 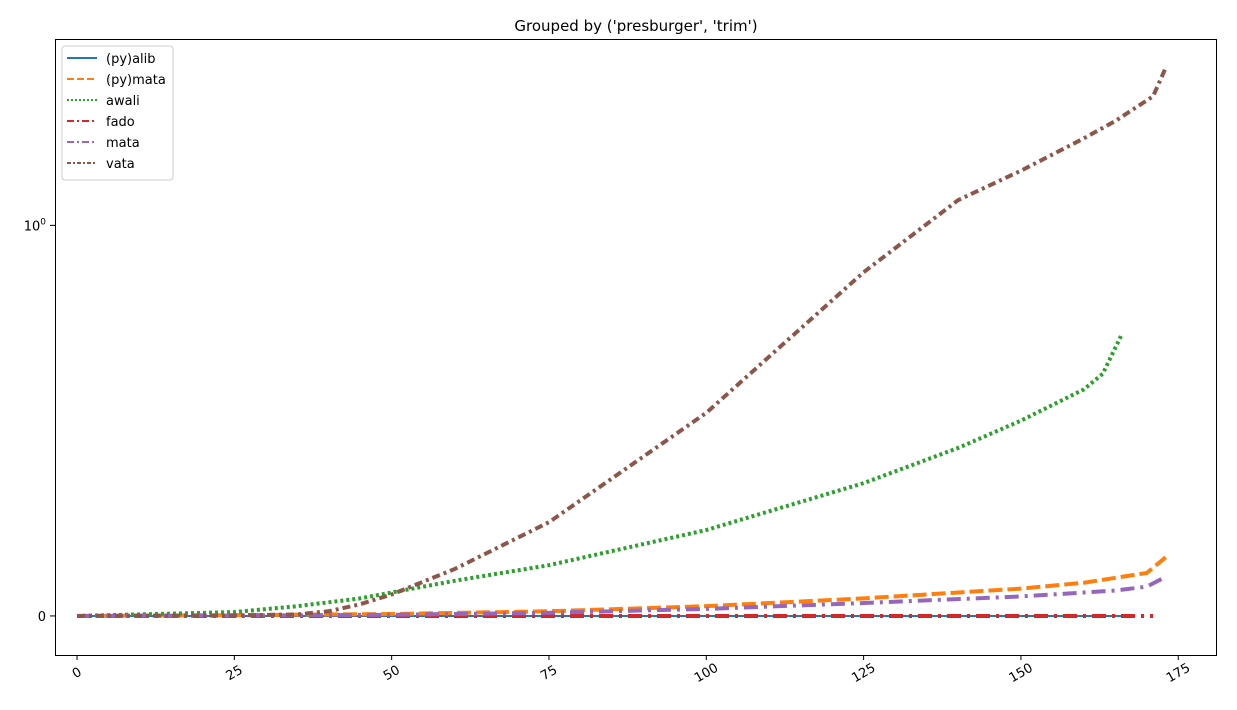 What do you see at coordinates (136, 80) in the screenshot?
I see `legend-label: (py)mata` at bounding box center [136, 80].